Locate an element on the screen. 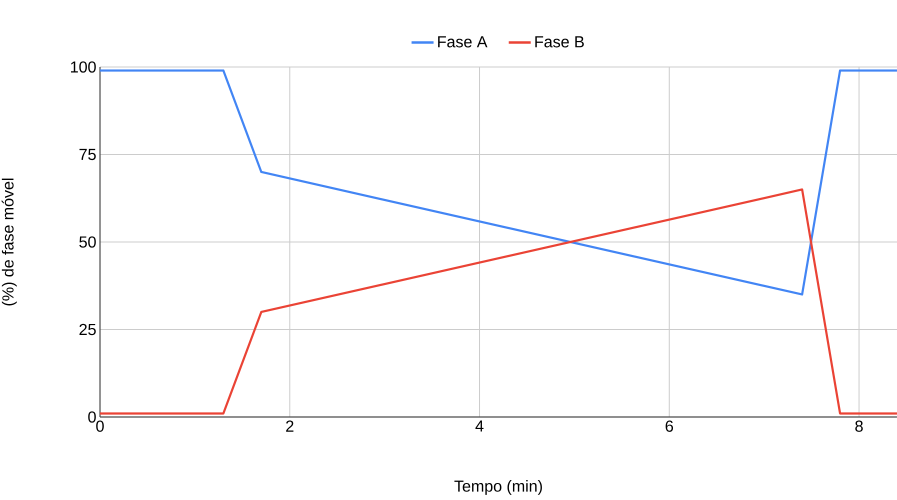  x-tick-label: 8 is located at coordinates (859, 426).